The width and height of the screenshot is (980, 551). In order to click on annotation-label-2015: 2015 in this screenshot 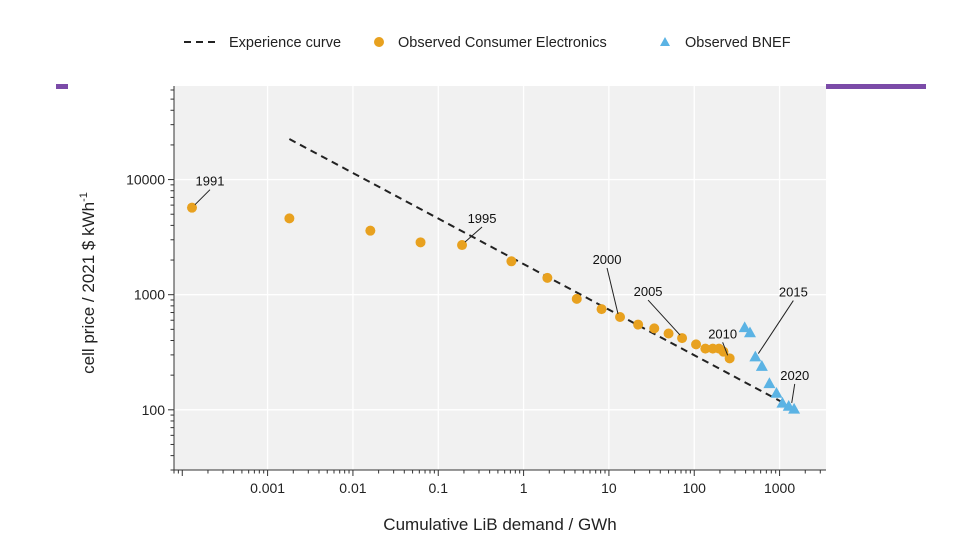, I will do `click(793, 292)`.